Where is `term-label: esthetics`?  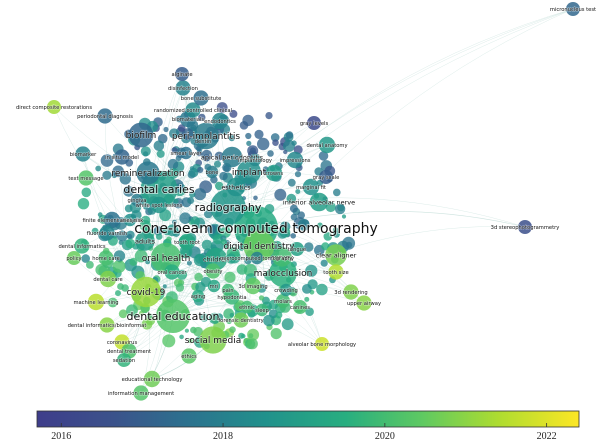 term-label: esthetics is located at coordinates (236, 187).